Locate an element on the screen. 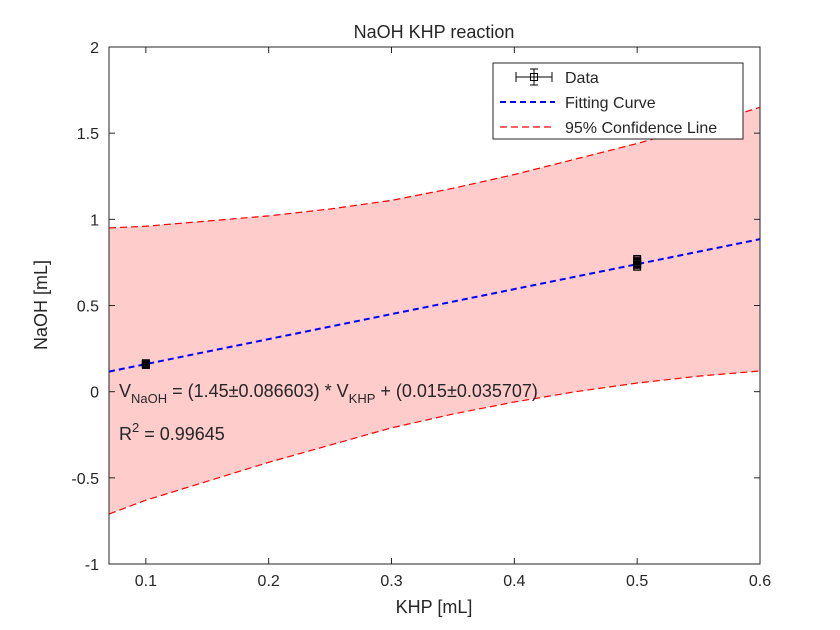 Image resolution: width=840 pixels, height=630 pixels. r-squared-sup: 2 is located at coordinates (135, 427).